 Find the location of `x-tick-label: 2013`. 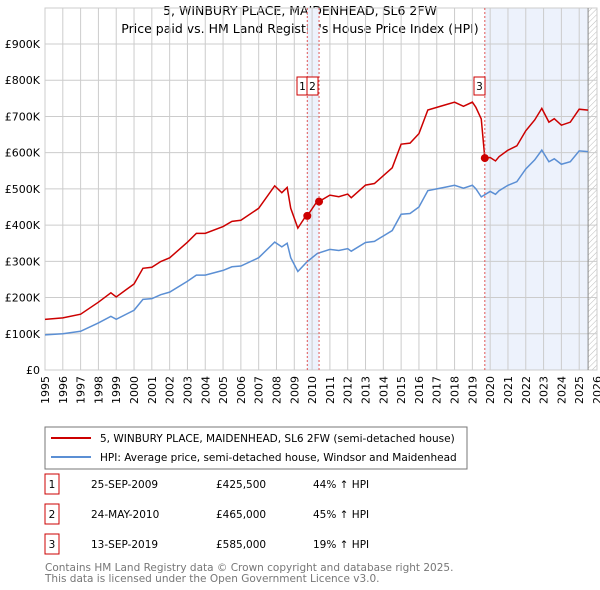

x-tick-label: 2013 is located at coordinates (366, 390).